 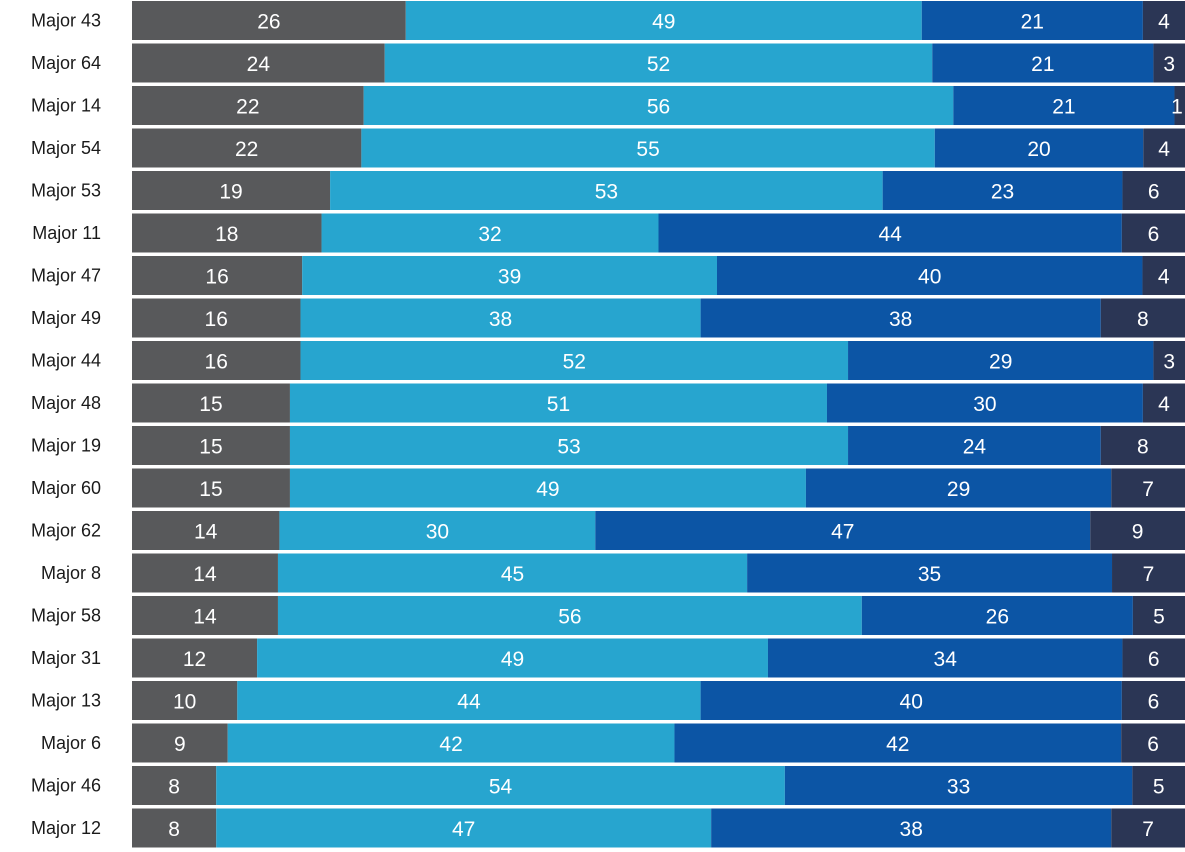 I want to click on data-label: 12, so click(x=194, y=659).